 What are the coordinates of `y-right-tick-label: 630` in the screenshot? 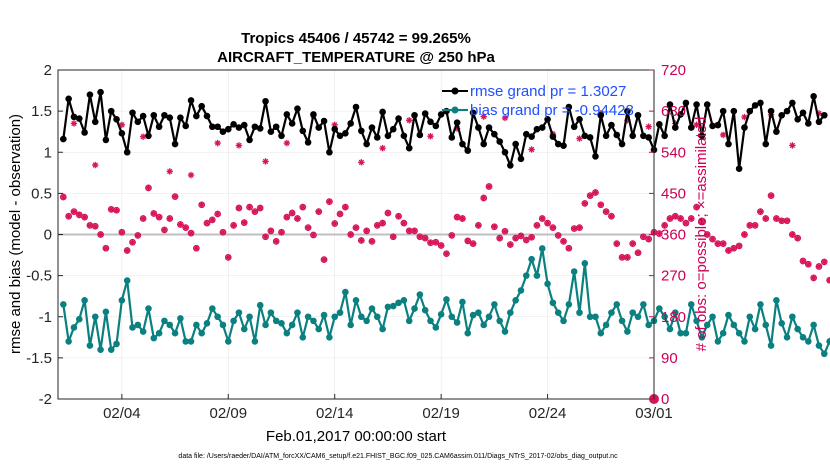 It's located at (673, 111).